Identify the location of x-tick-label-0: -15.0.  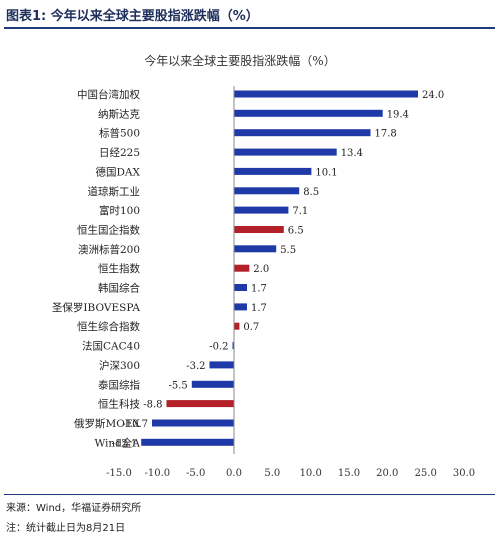
(119, 473).